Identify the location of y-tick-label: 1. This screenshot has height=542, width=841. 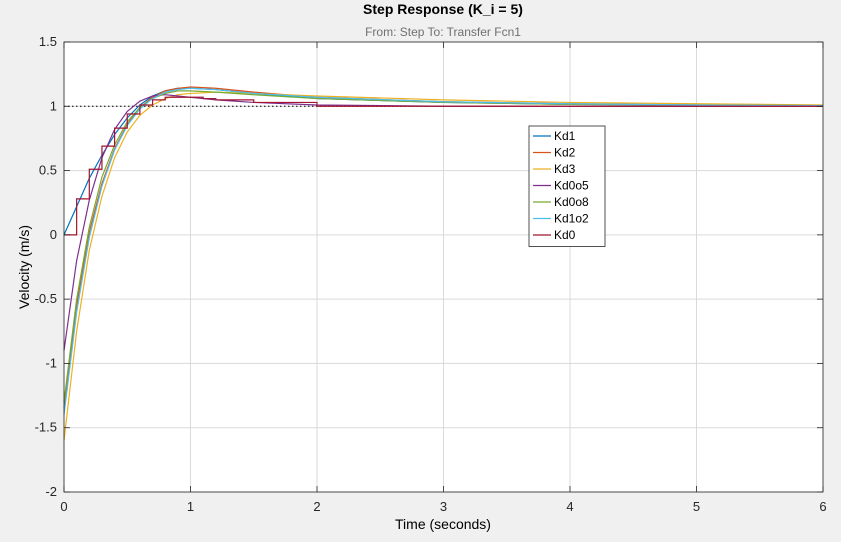
(53, 105).